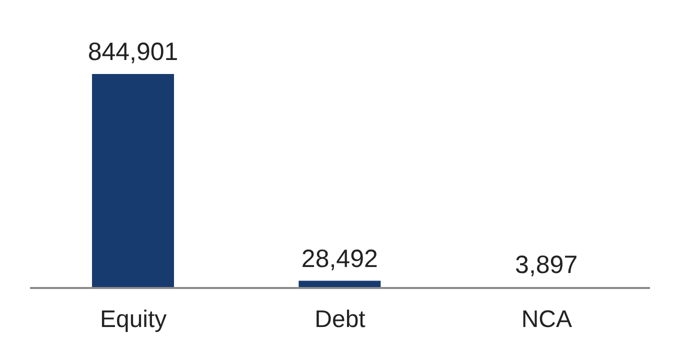 Image resolution: width=676 pixels, height=356 pixels. Describe the element at coordinates (340, 320) in the screenshot. I see `x-tick-label: Debt` at that location.